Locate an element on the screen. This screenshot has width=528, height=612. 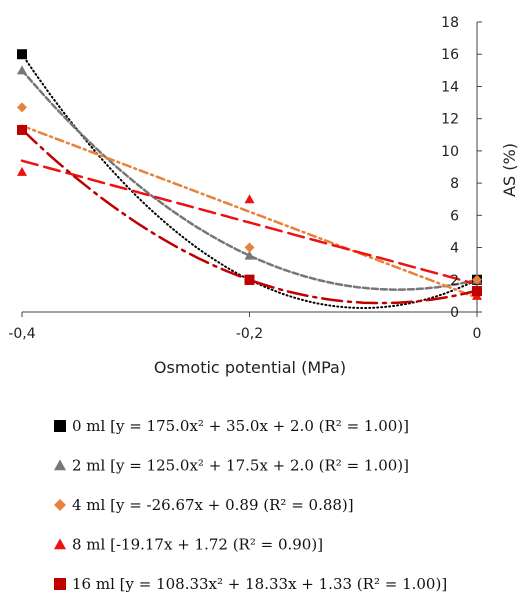
y-tick-label: 2 is located at coordinates (454, 281).